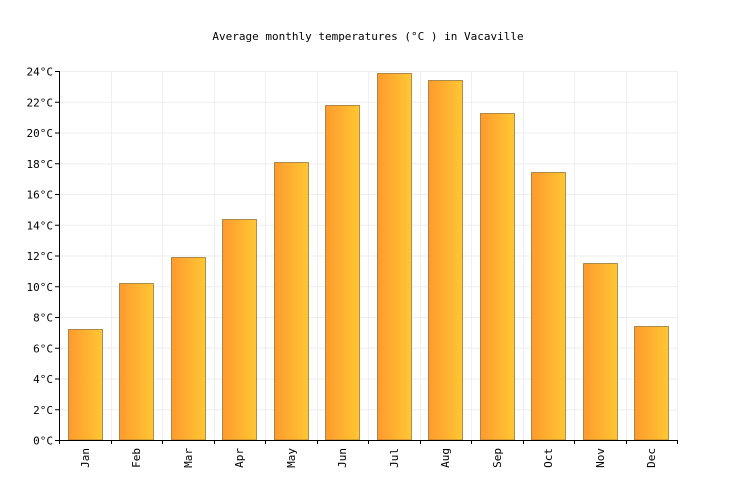 The image size is (736, 504). What do you see at coordinates (548, 458) in the screenshot?
I see `x-tick-label: Oct` at bounding box center [548, 458].